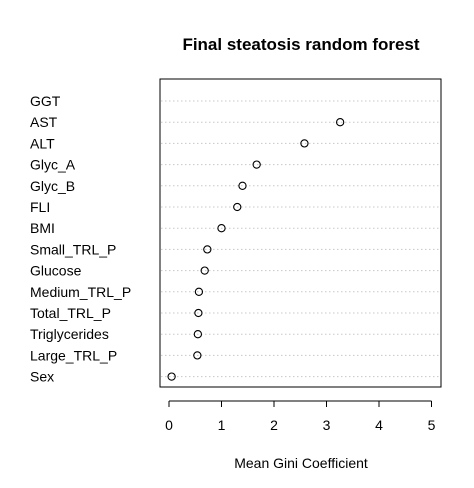  What do you see at coordinates (300, 44) in the screenshot?
I see `chart-title: Final steatosis random forest` at bounding box center [300, 44].